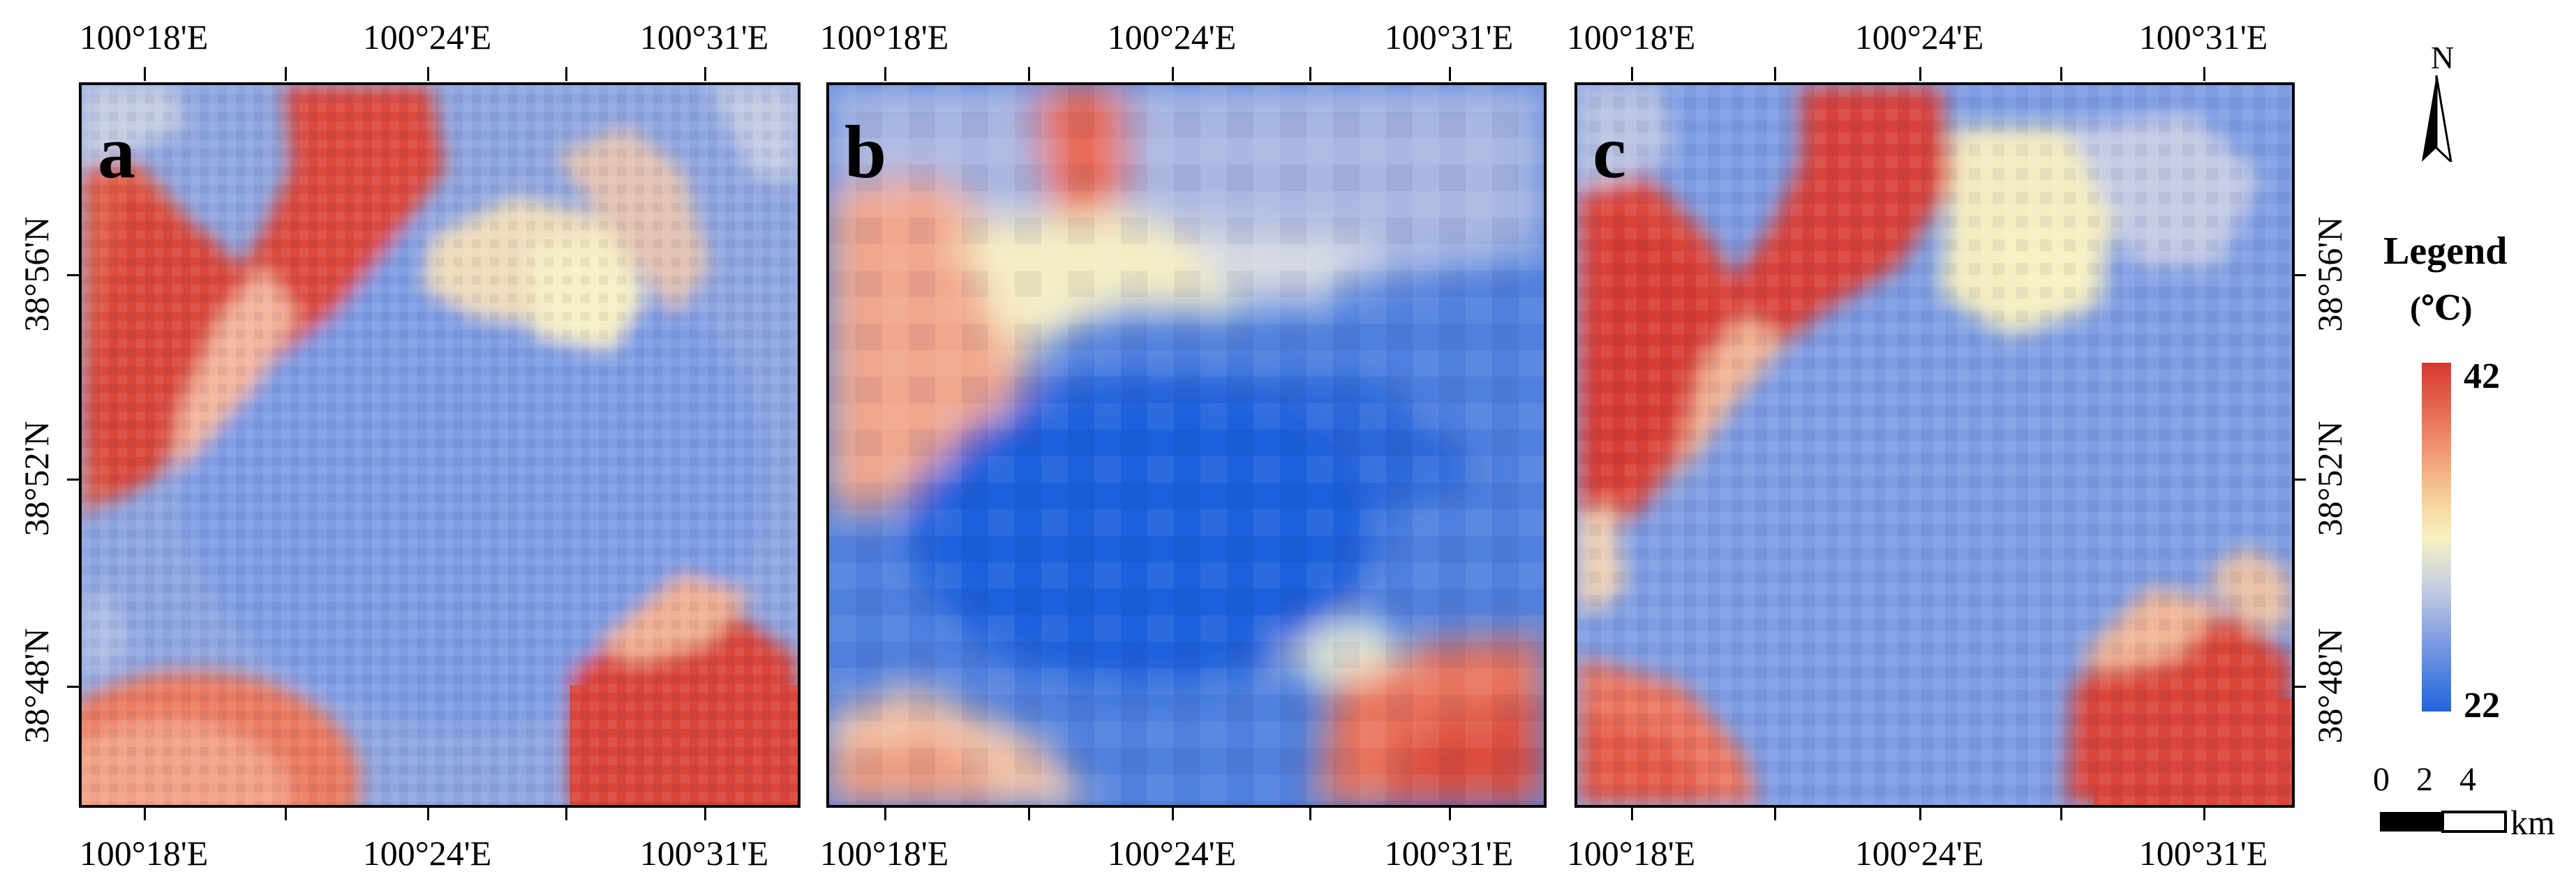 Image resolution: width=2576 pixels, height=888 pixels. I want to click on legend-title: Legend, so click(2445, 251).